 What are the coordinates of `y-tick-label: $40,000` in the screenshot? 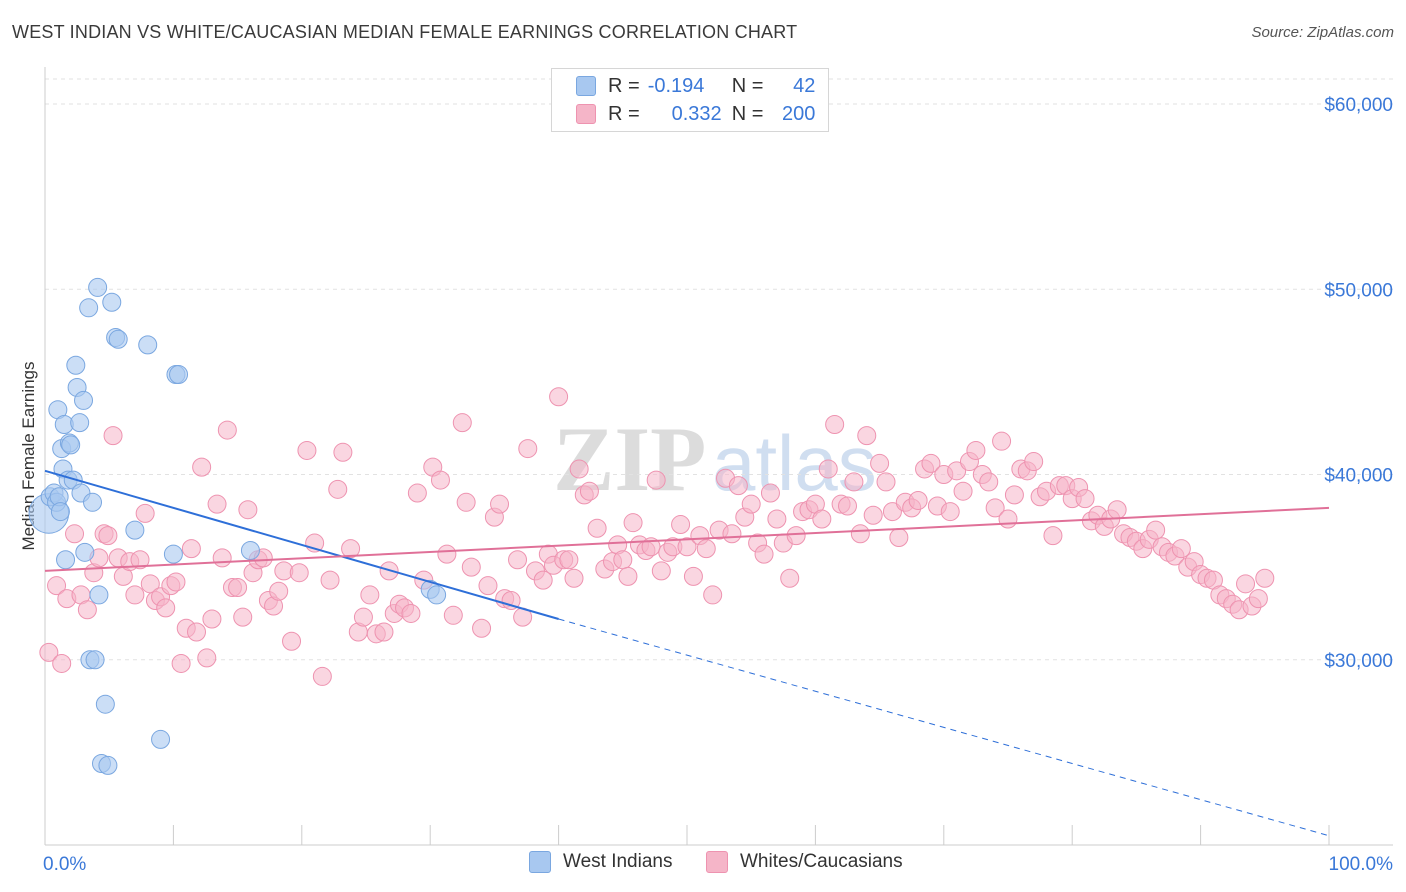 It's located at (1358, 476).